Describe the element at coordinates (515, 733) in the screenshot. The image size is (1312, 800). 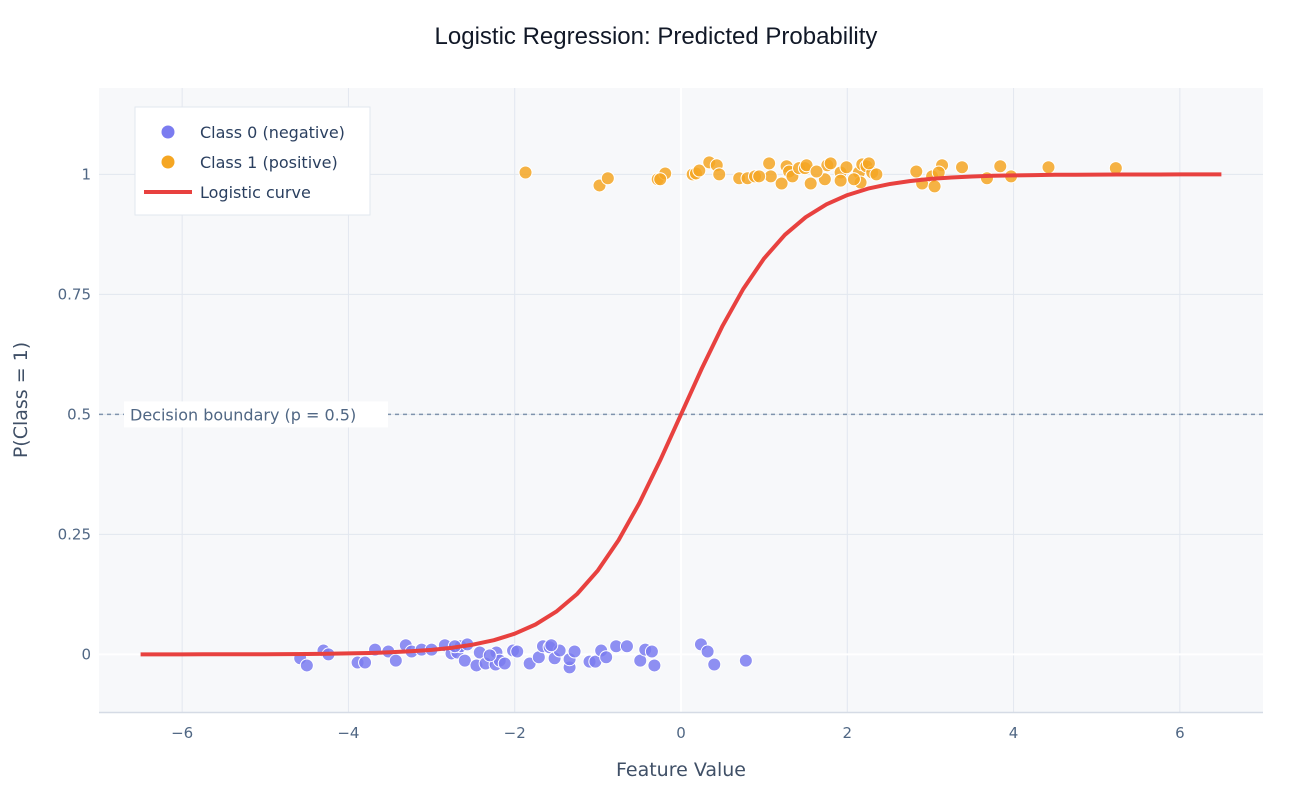
I see `x-tick-label: −2` at that location.